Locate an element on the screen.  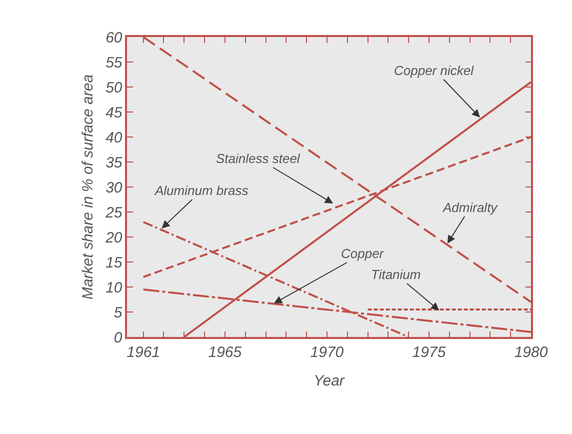
y-tick-label: 15 is located at coordinates (114, 263).